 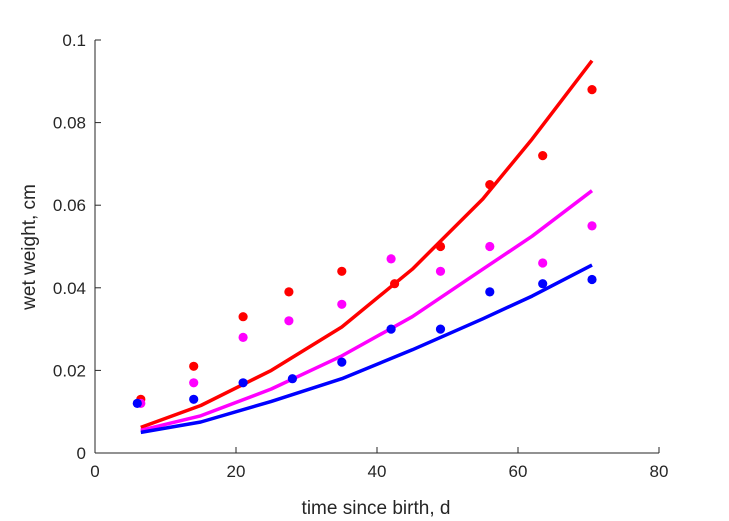 I want to click on y-tick-label-0.08: 0.08, so click(x=69, y=123).